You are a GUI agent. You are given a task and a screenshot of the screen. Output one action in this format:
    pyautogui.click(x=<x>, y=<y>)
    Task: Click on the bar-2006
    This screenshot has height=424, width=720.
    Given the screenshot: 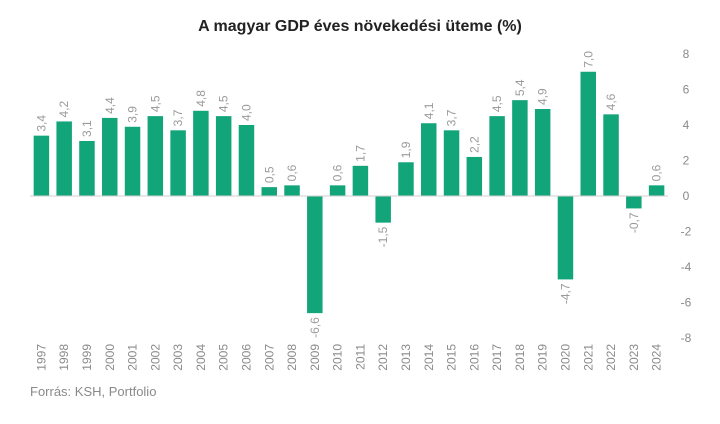 What is the action you would take?
    pyautogui.click(x=246, y=160)
    